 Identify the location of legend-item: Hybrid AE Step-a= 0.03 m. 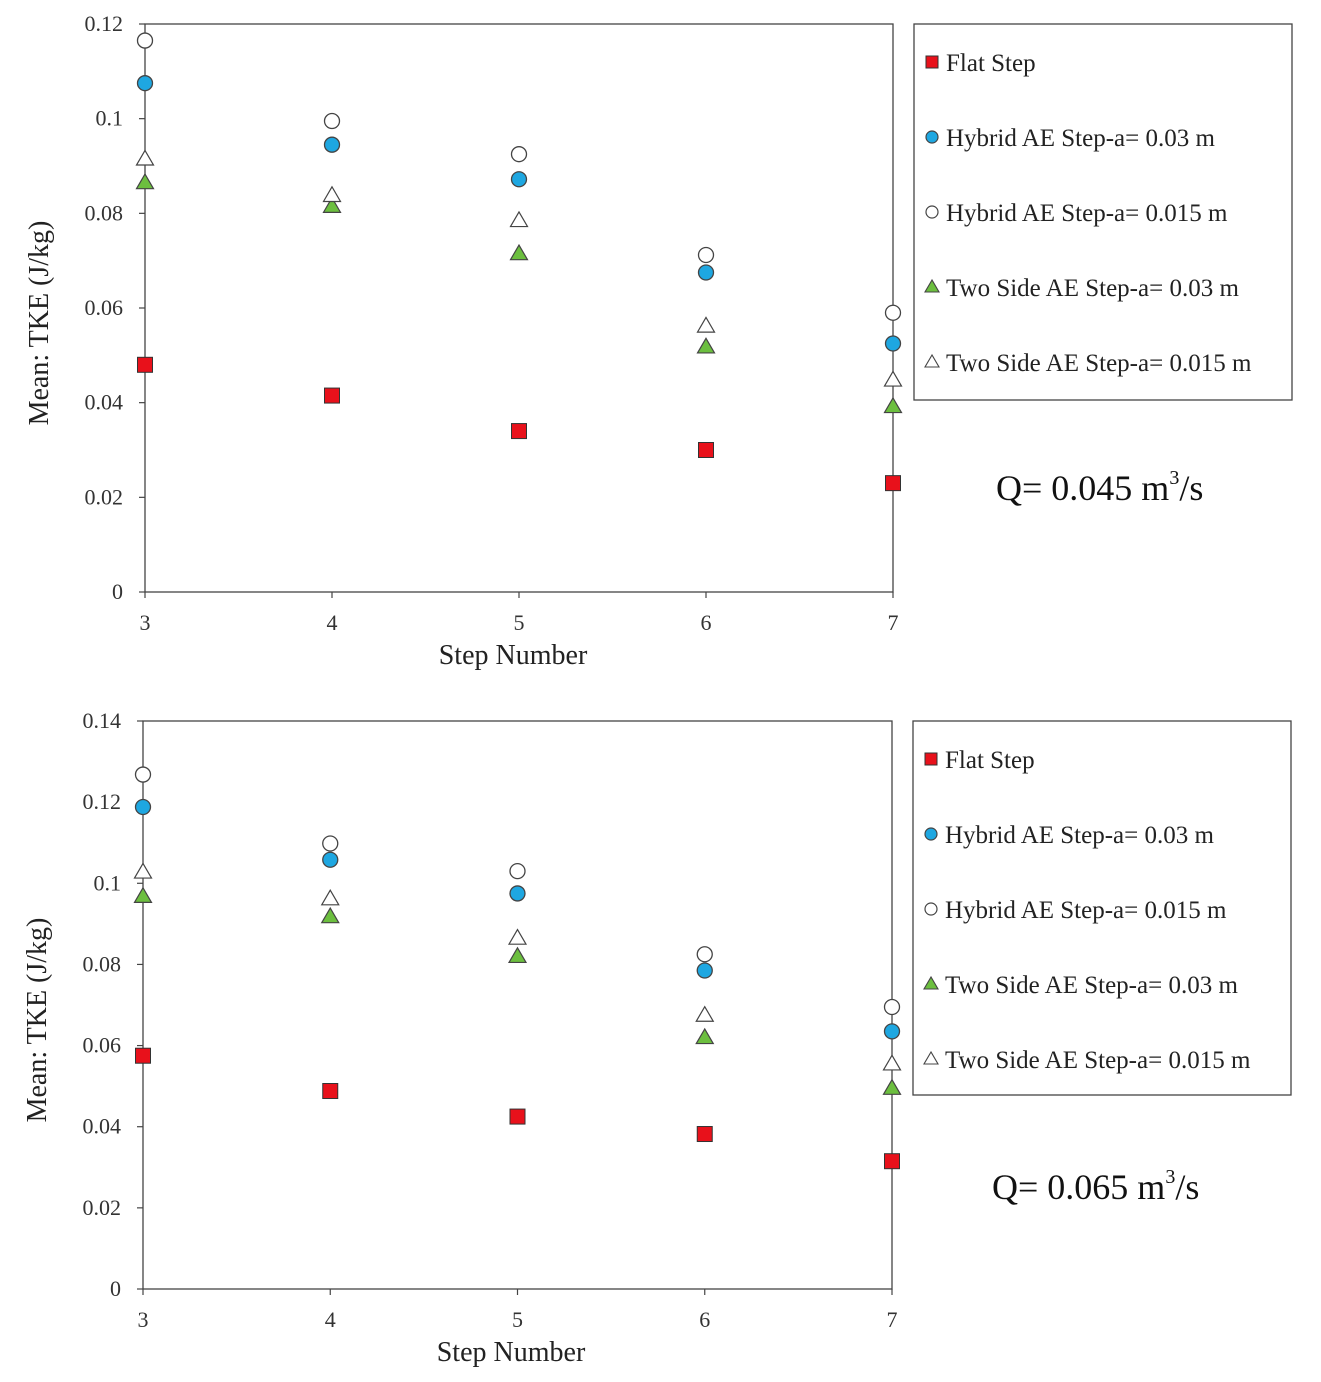
(1070, 138).